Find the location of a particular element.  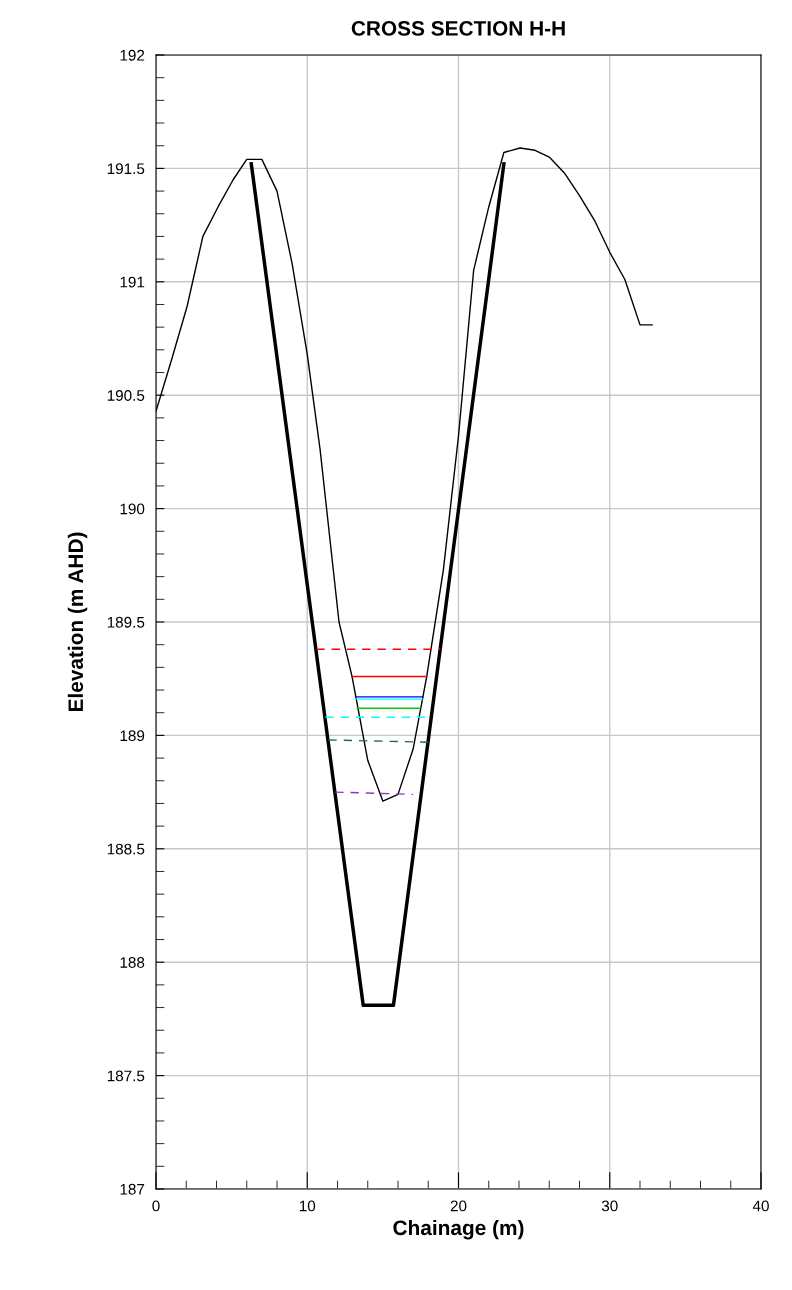

x-tick-label: 0 is located at coordinates (156, 1206).